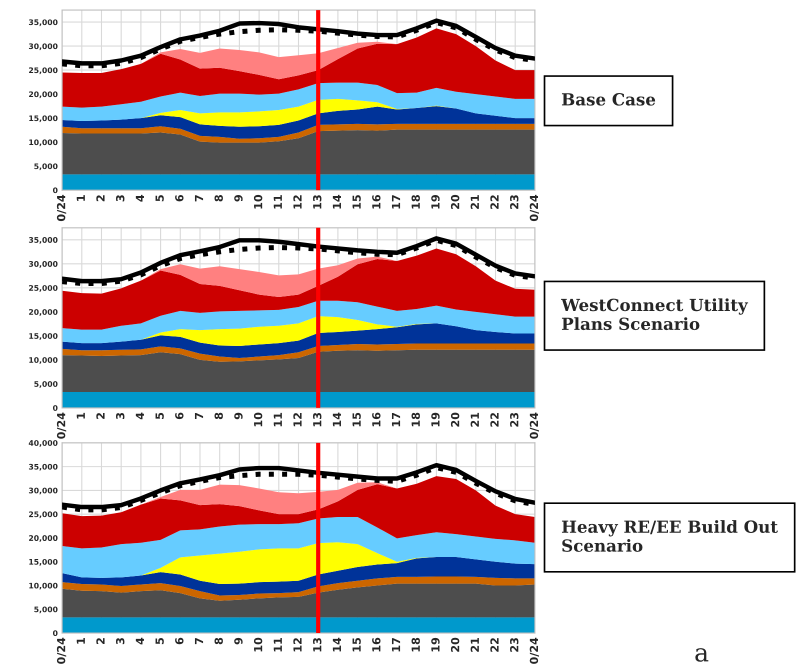 This screenshot has height=672, width=796. Describe the element at coordinates (654, 314) in the screenshot. I see `text: WestConnect Utility Plans Scenario` at that location.